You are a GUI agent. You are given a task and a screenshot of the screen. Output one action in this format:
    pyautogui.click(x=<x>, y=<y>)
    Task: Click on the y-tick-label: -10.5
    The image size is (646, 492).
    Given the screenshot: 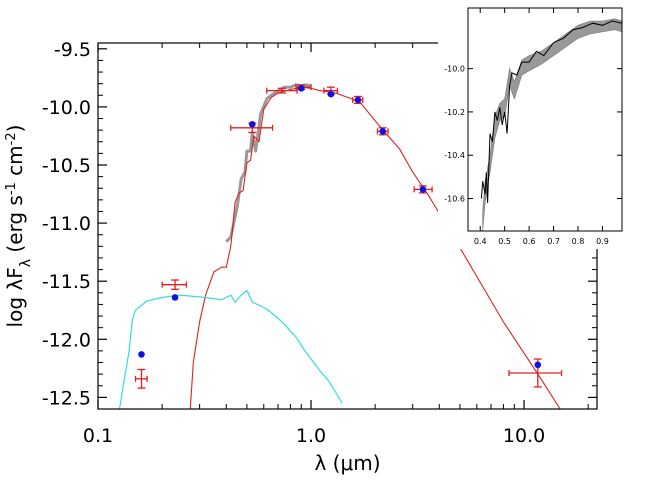 What is the action you would take?
    pyautogui.click(x=66, y=166)
    